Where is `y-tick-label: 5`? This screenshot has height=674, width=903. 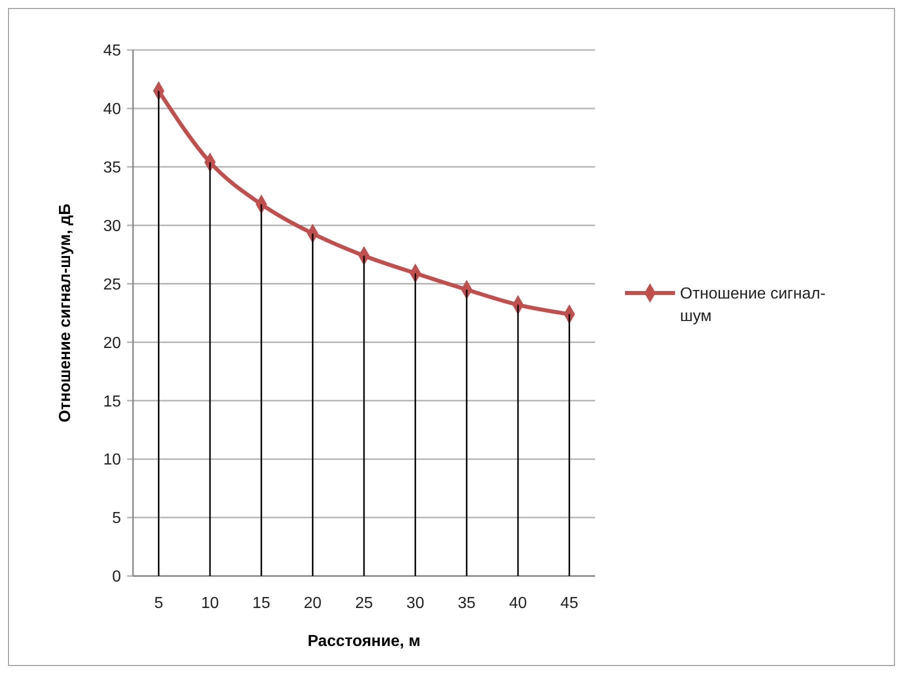
y-tick-label: 5 is located at coordinates (117, 519).